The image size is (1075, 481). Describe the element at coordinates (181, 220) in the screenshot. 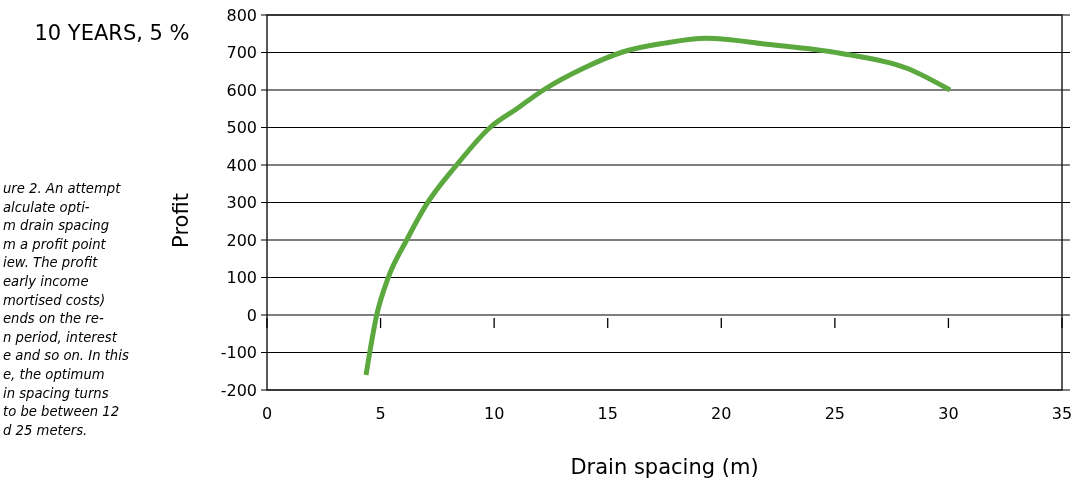

I see `y-axis-title: Profit` at that location.